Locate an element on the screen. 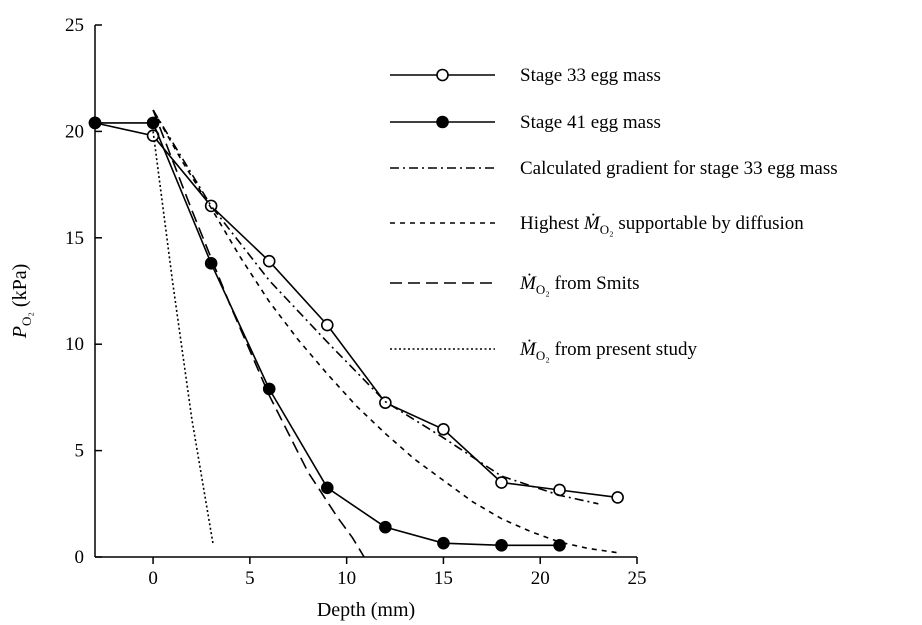 The image size is (922, 625). y-axis-label: PO₂ (kPa) is located at coordinates (21, 301).